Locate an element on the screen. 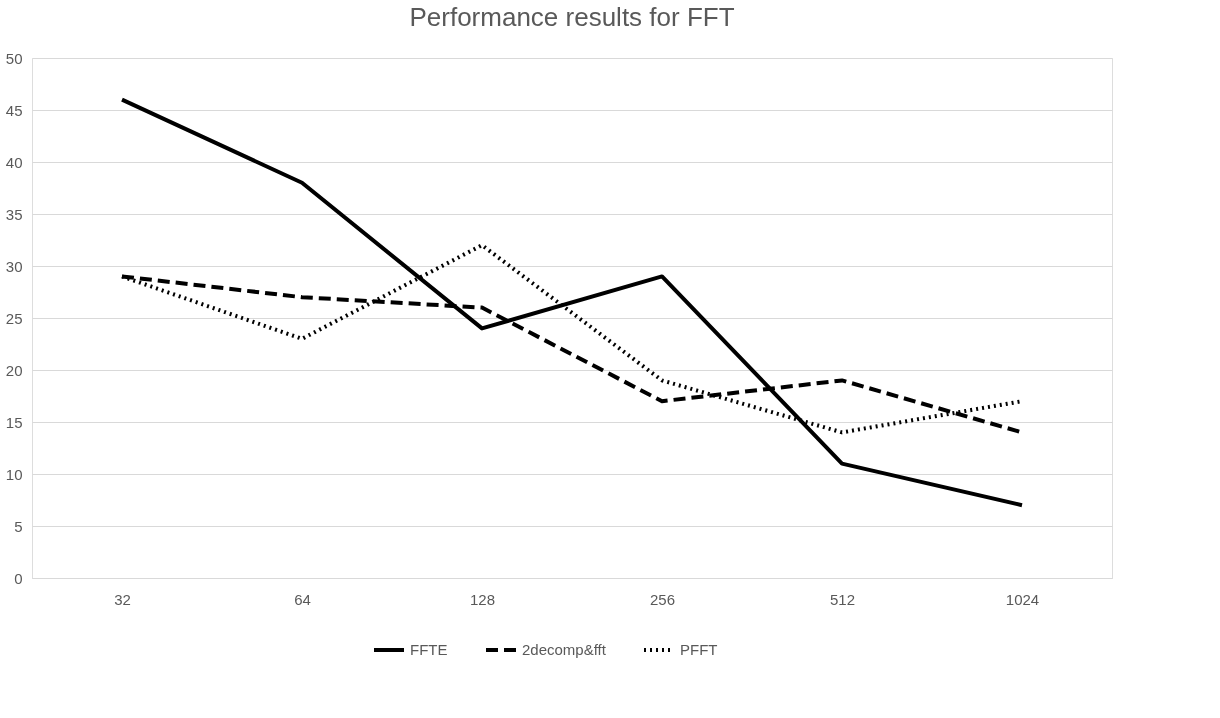 Image resolution: width=1220 pixels, height=718 pixels. x-tick-label: 32 is located at coordinates (122, 599).